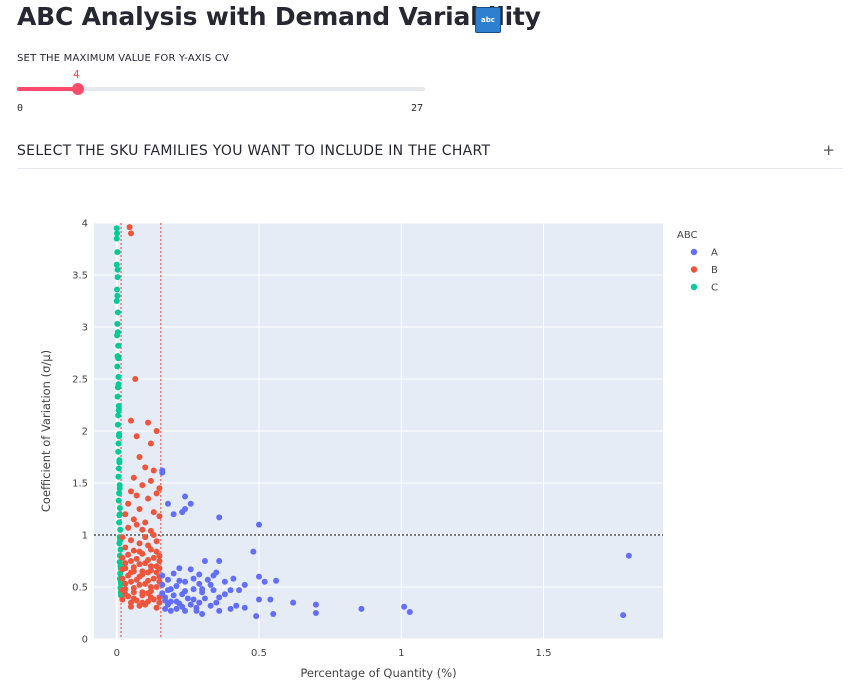  I want to click on y-tick-label: 0.5, so click(80, 588).